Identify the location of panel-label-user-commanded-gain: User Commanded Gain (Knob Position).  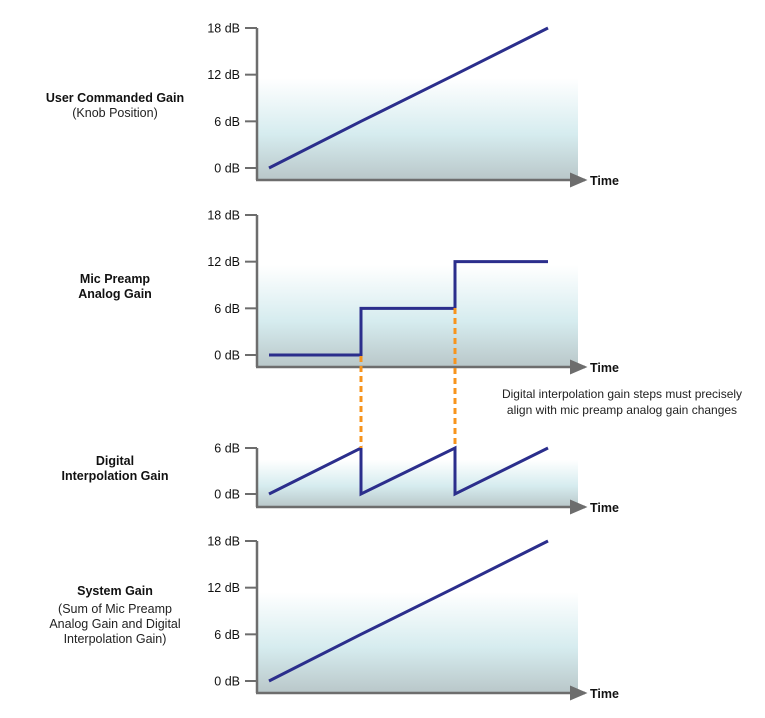
(115, 106).